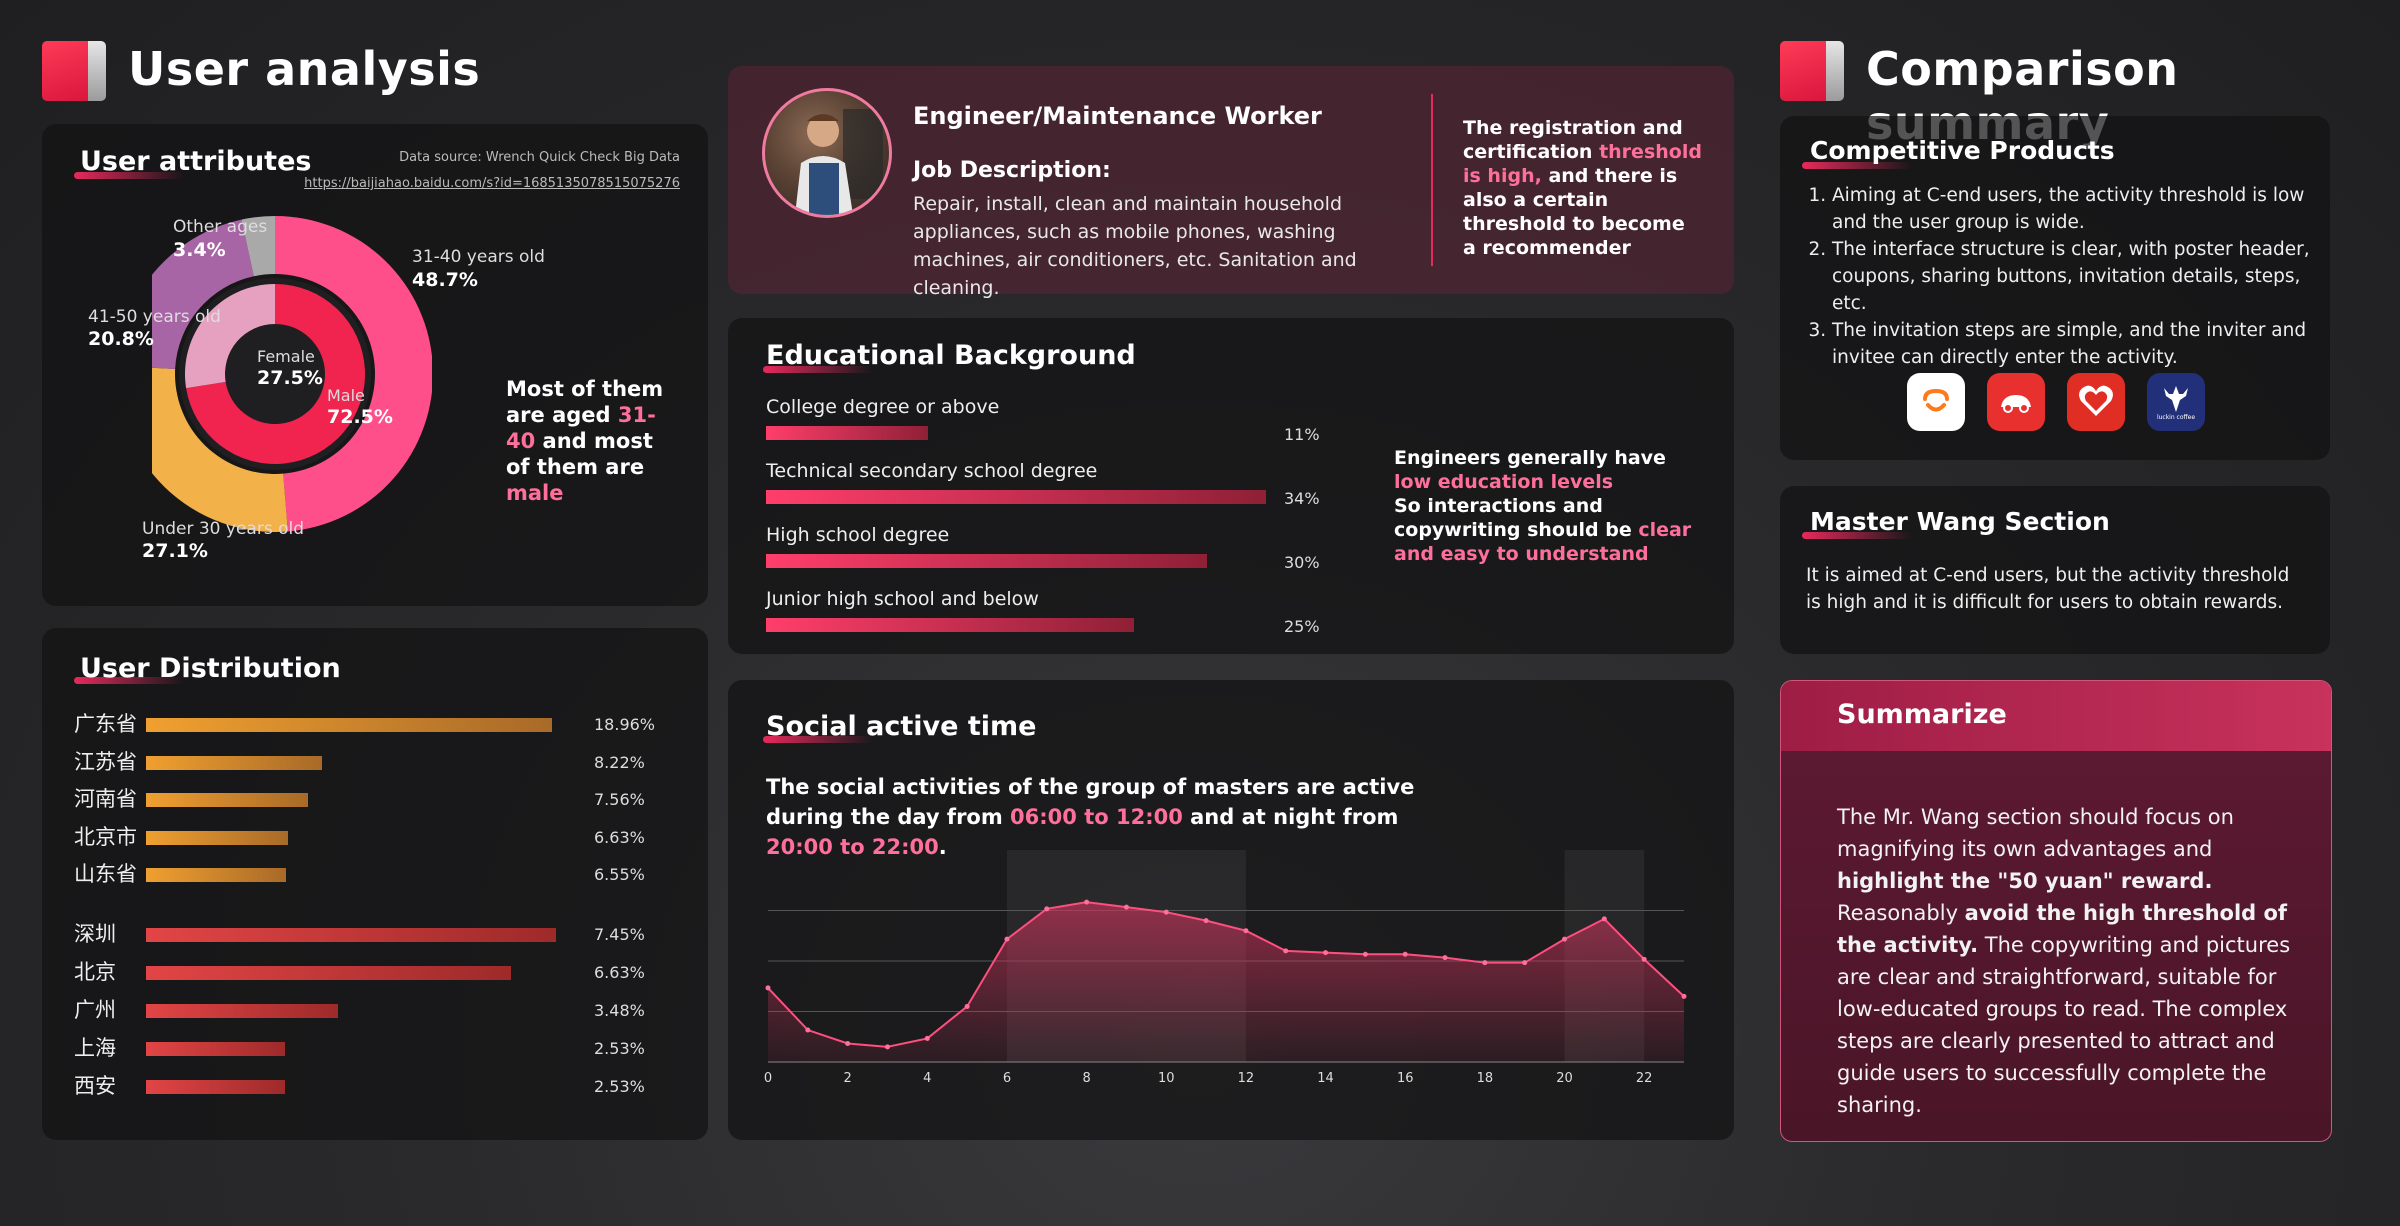  I want to click on province-value: 7.56%, so click(619, 799).